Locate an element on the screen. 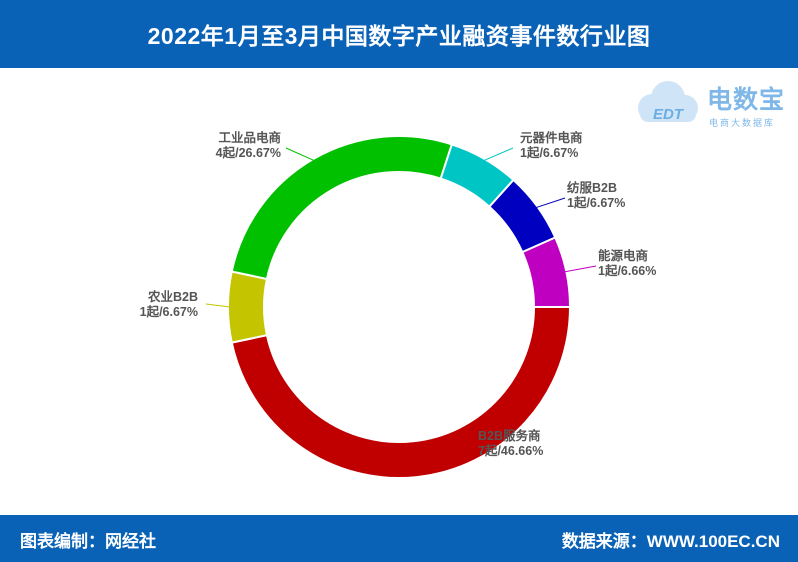 Image resolution: width=798 pixels, height=562 pixels. slice-label-name-0: B2B服务商 is located at coordinates (509, 435).